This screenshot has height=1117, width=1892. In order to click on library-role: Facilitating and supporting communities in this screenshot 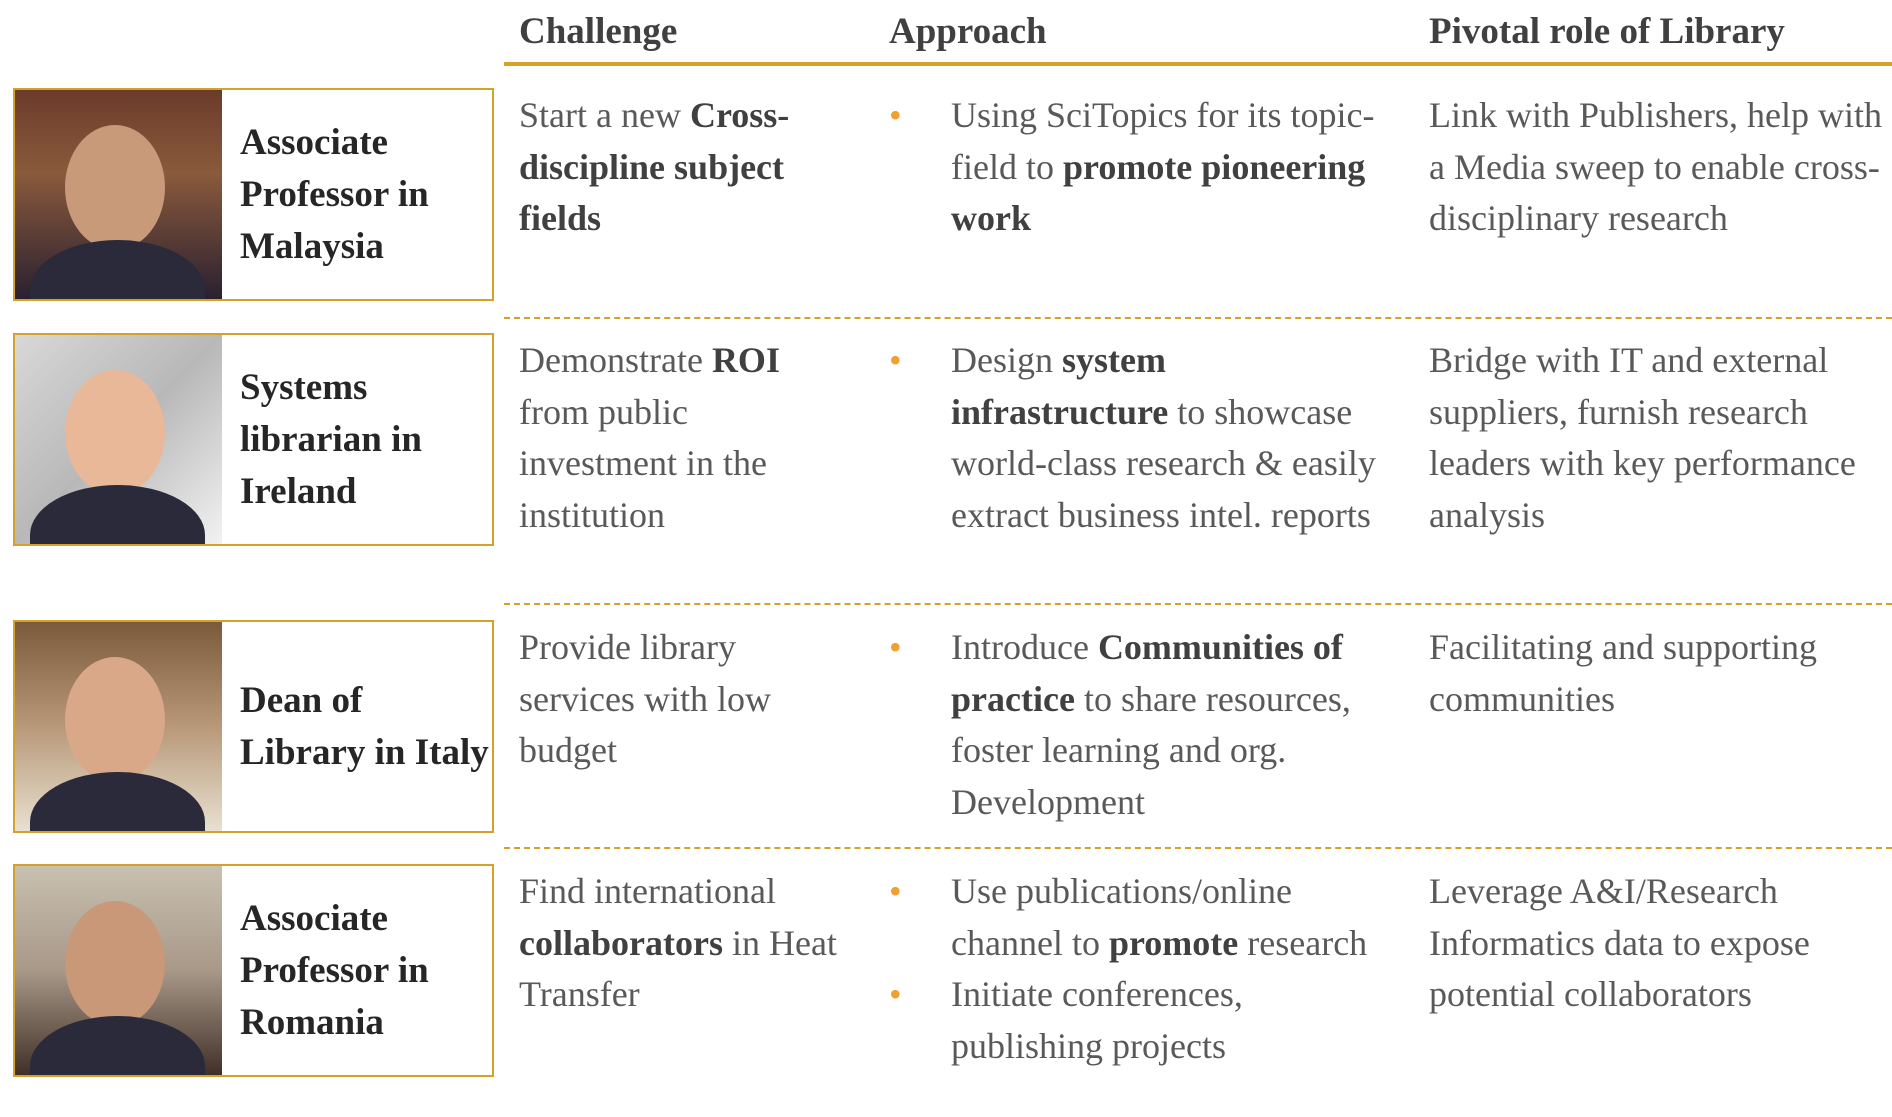, I will do `click(1623, 673)`.